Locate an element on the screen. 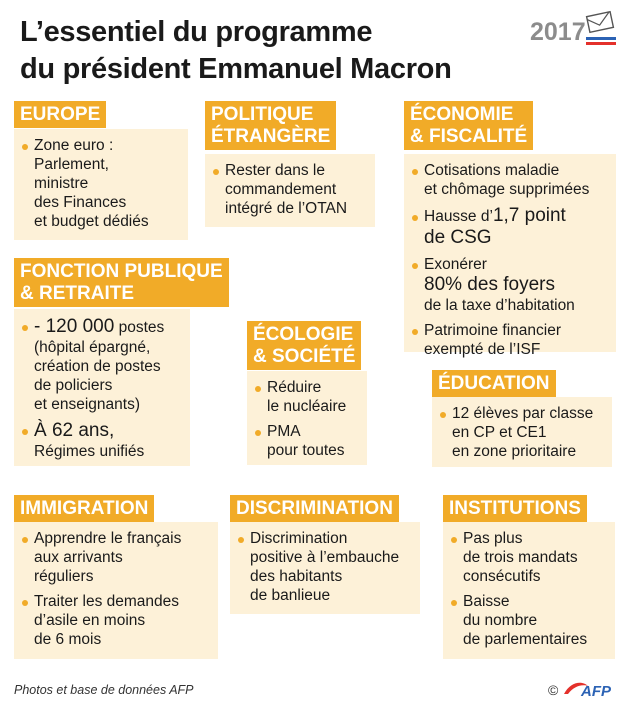  institutions-item-parlementaires: Baisse du nombre de parlementaires is located at coordinates (529, 620).